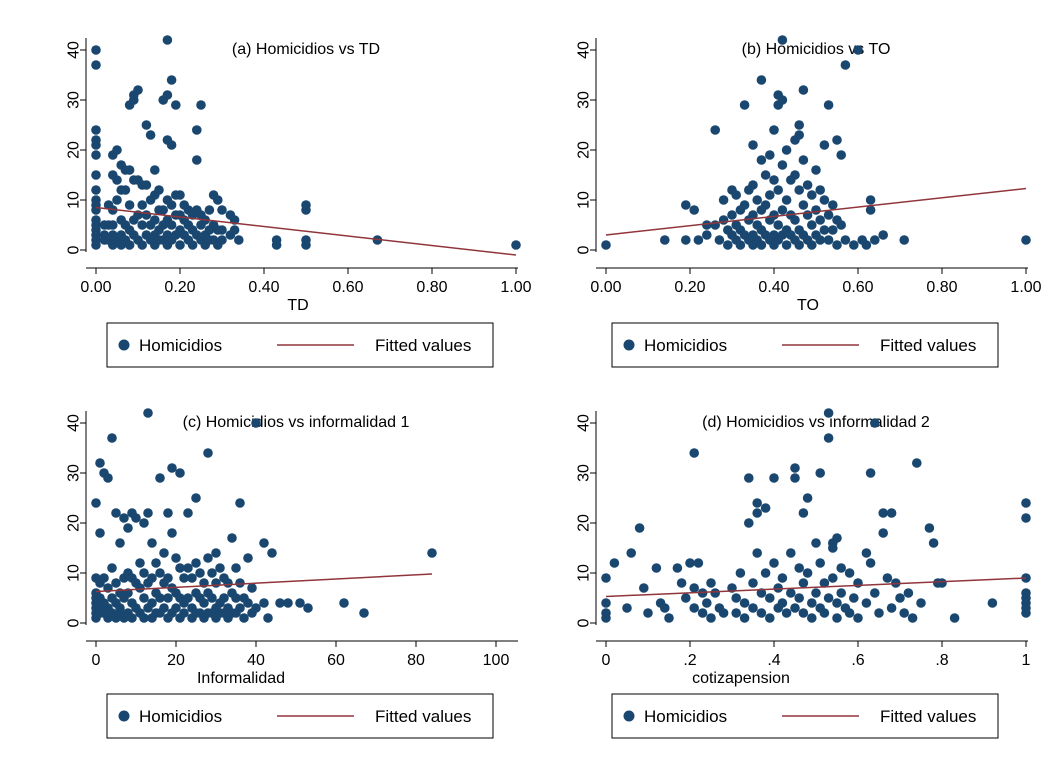  What do you see at coordinates (809, 167) in the screenshot?
I see `axes: 0.00 0.20 0.40 0.60 0.80 1.00010203040` at bounding box center [809, 167].